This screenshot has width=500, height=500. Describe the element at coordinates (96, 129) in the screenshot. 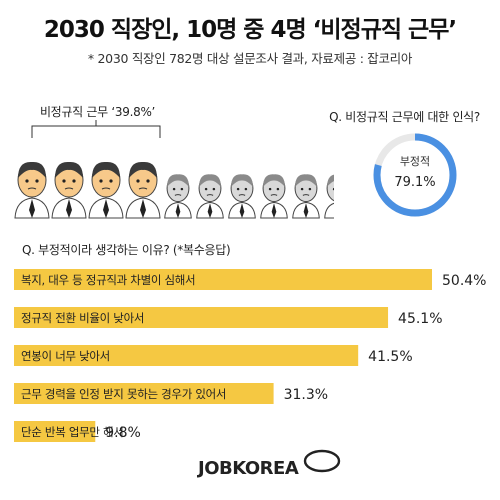

I see `bracket-line` at that location.